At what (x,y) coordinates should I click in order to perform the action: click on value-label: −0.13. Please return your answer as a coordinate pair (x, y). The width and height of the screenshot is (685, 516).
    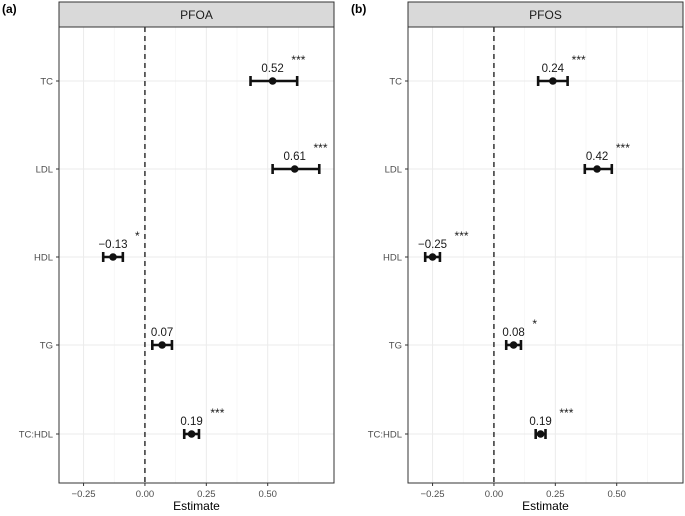
    Looking at the image, I should click on (112, 245).